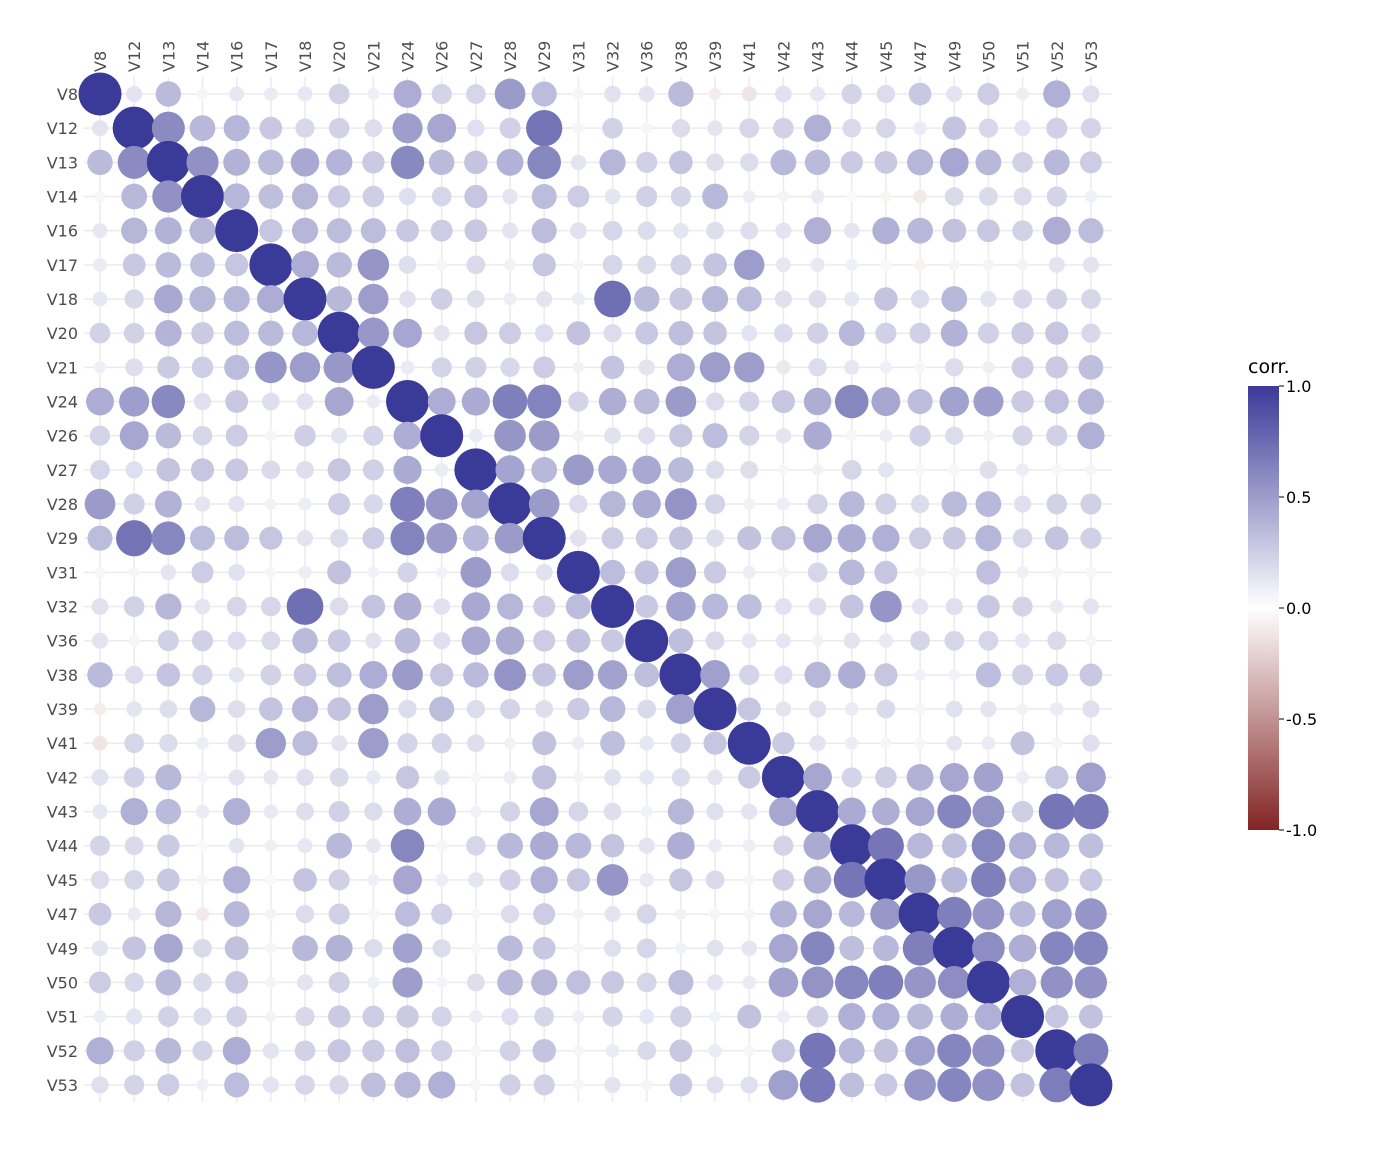 The image size is (1387, 1153). I want to click on corr-dot-V43-V31, so click(578, 811).